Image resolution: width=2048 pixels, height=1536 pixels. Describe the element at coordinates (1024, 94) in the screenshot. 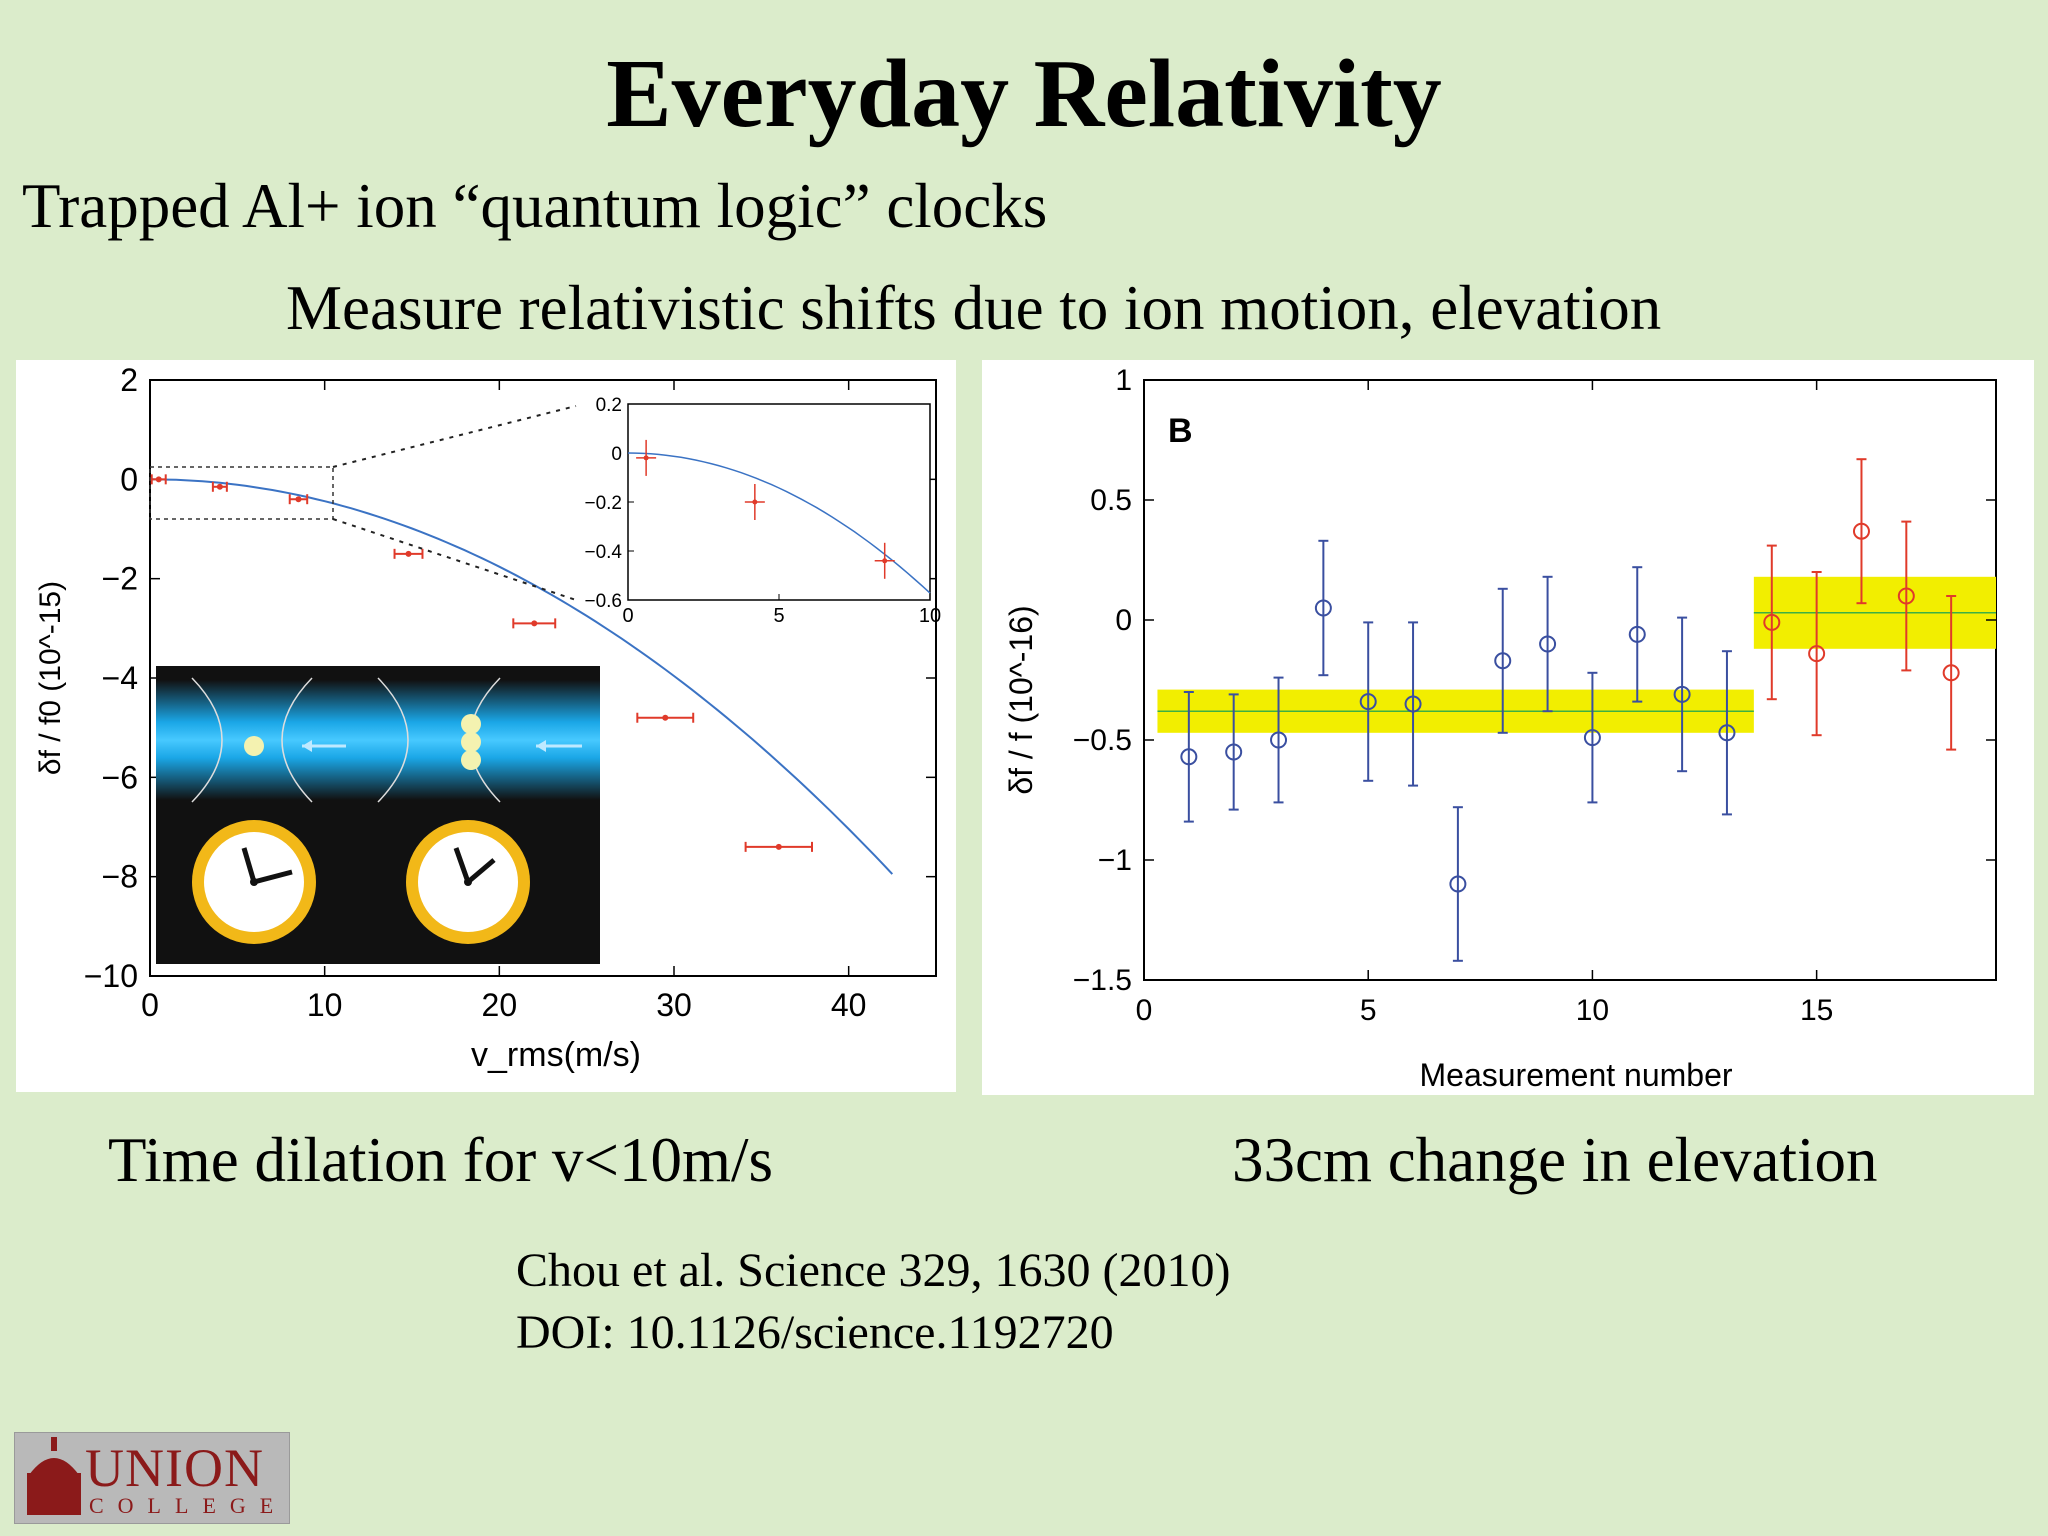

I see `slide-title: Everyday Relativity` at that location.